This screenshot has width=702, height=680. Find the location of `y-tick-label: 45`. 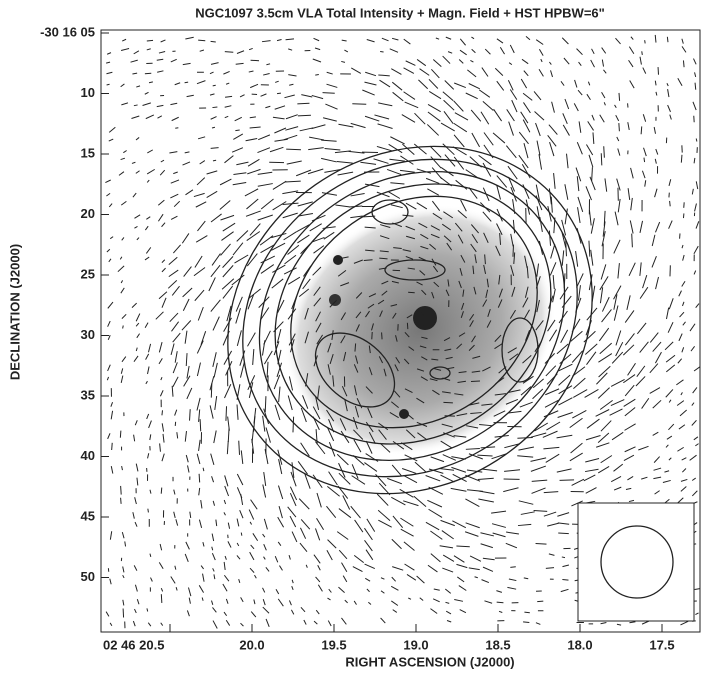

y-tick-label: 45 is located at coordinates (88, 515).